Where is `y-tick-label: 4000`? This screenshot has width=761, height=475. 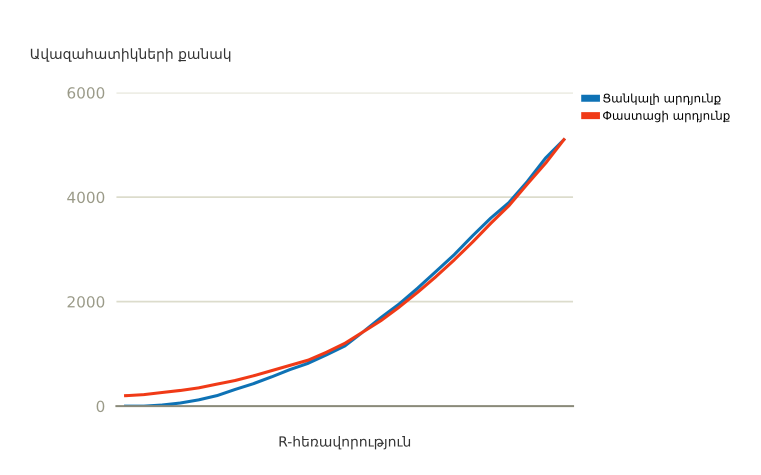 y-tick-label: 4000 is located at coordinates (85, 198).